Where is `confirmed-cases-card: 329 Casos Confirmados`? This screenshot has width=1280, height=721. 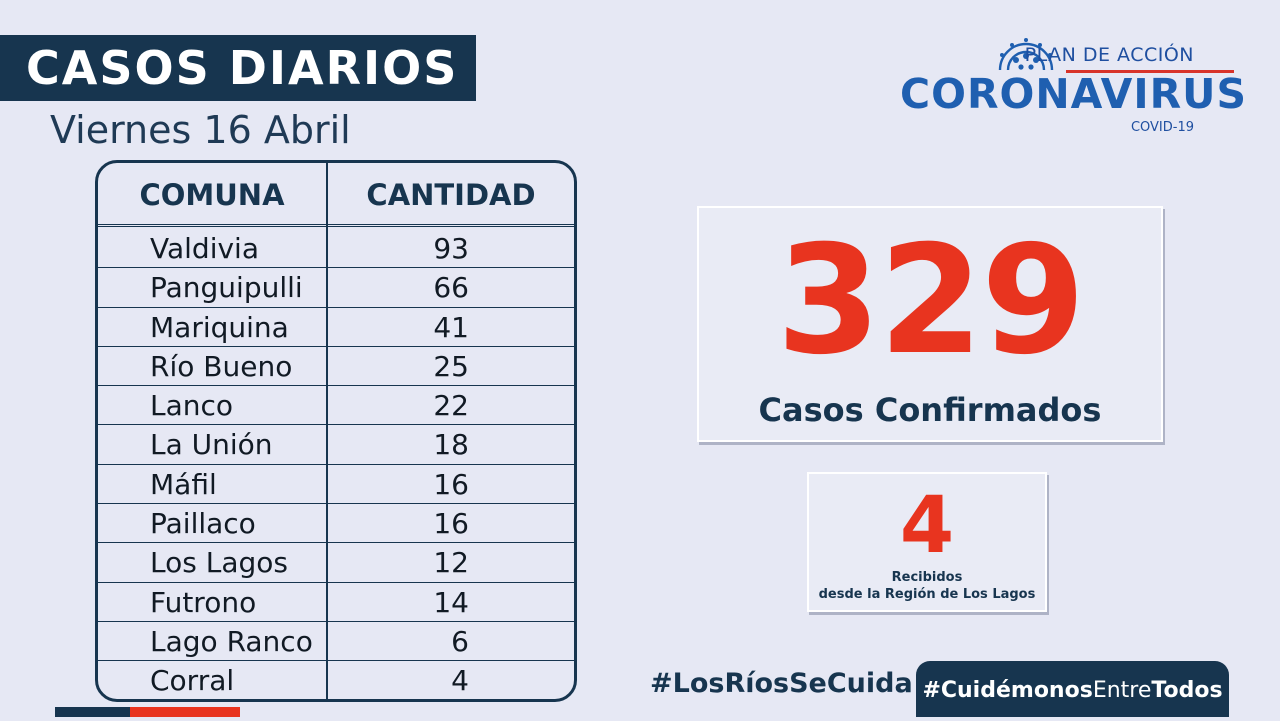 confirmed-cases-card: 329 Casos Confirmados is located at coordinates (930, 324).